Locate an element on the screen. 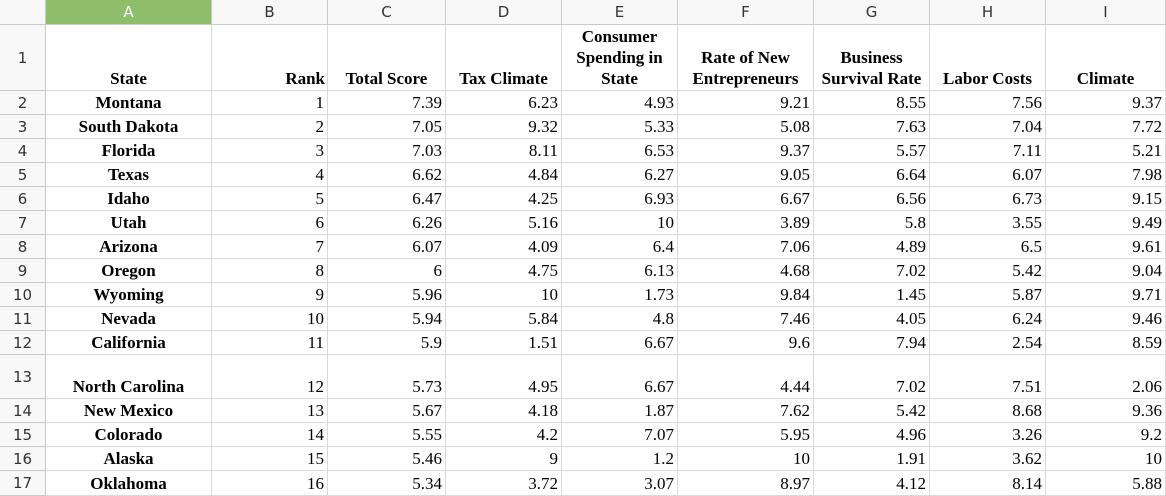  row-header-9: 9 is located at coordinates (23, 271).